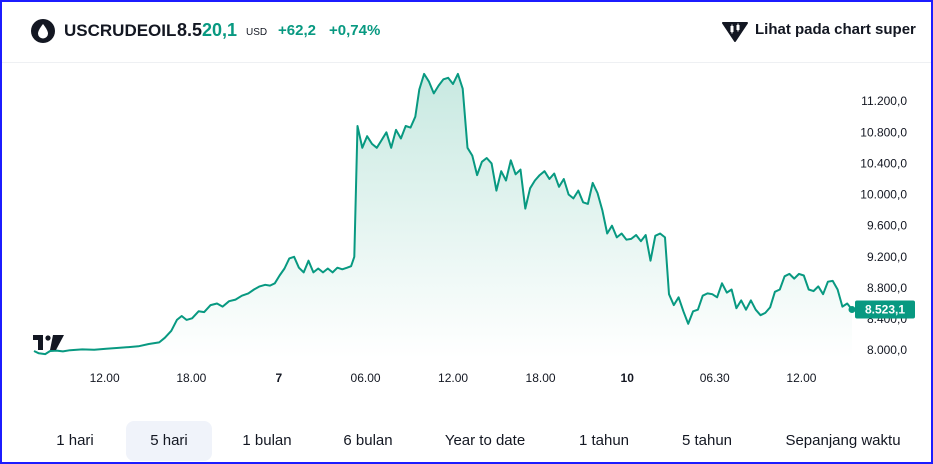  Describe the element at coordinates (190, 30) in the screenshot. I see `price-prefix: 8.5` at that location.